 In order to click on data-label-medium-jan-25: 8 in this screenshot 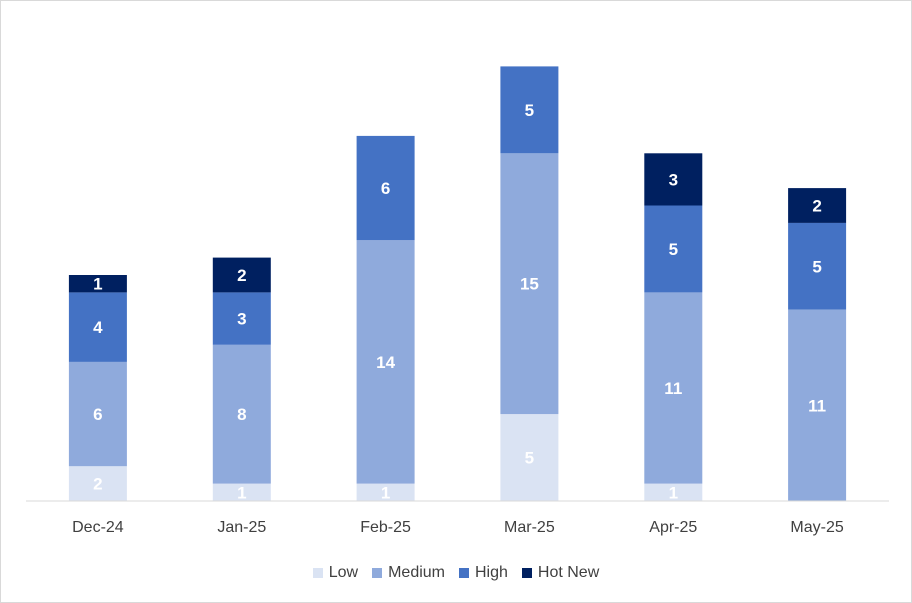, I will do `click(241, 414)`.